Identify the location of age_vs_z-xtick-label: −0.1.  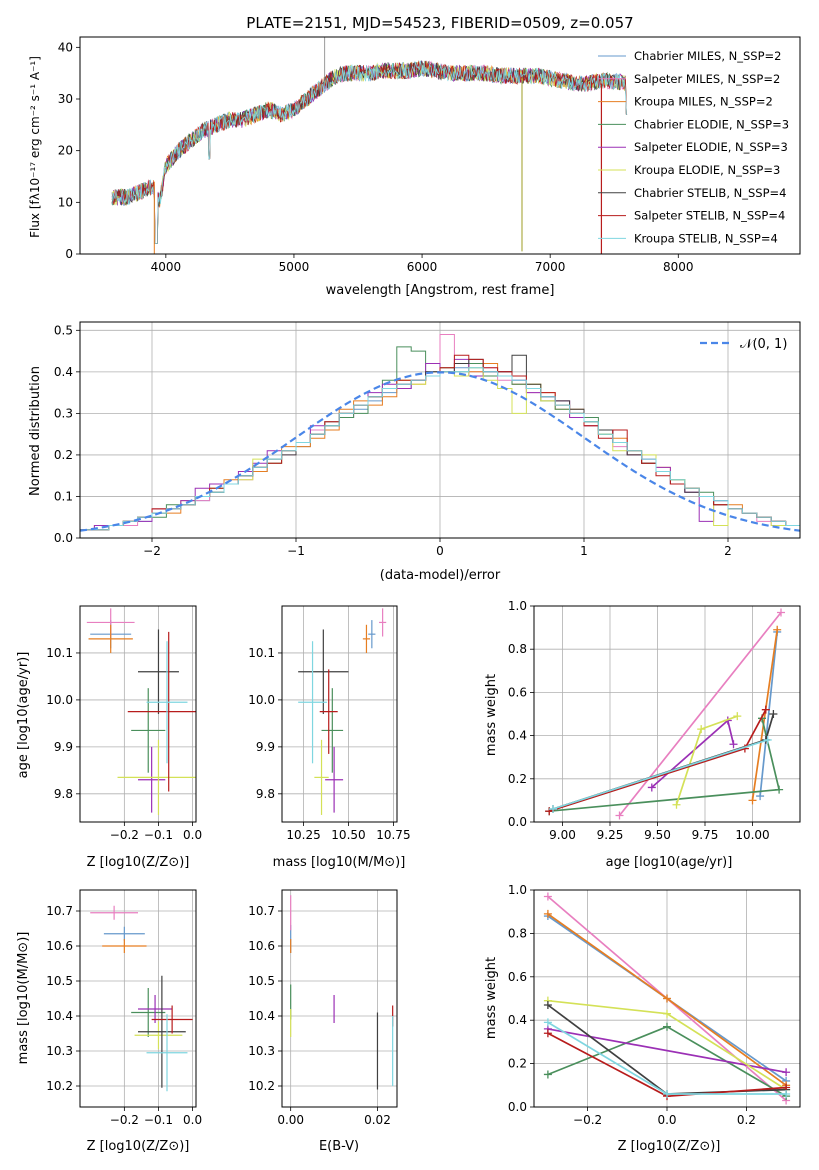
(158, 835).